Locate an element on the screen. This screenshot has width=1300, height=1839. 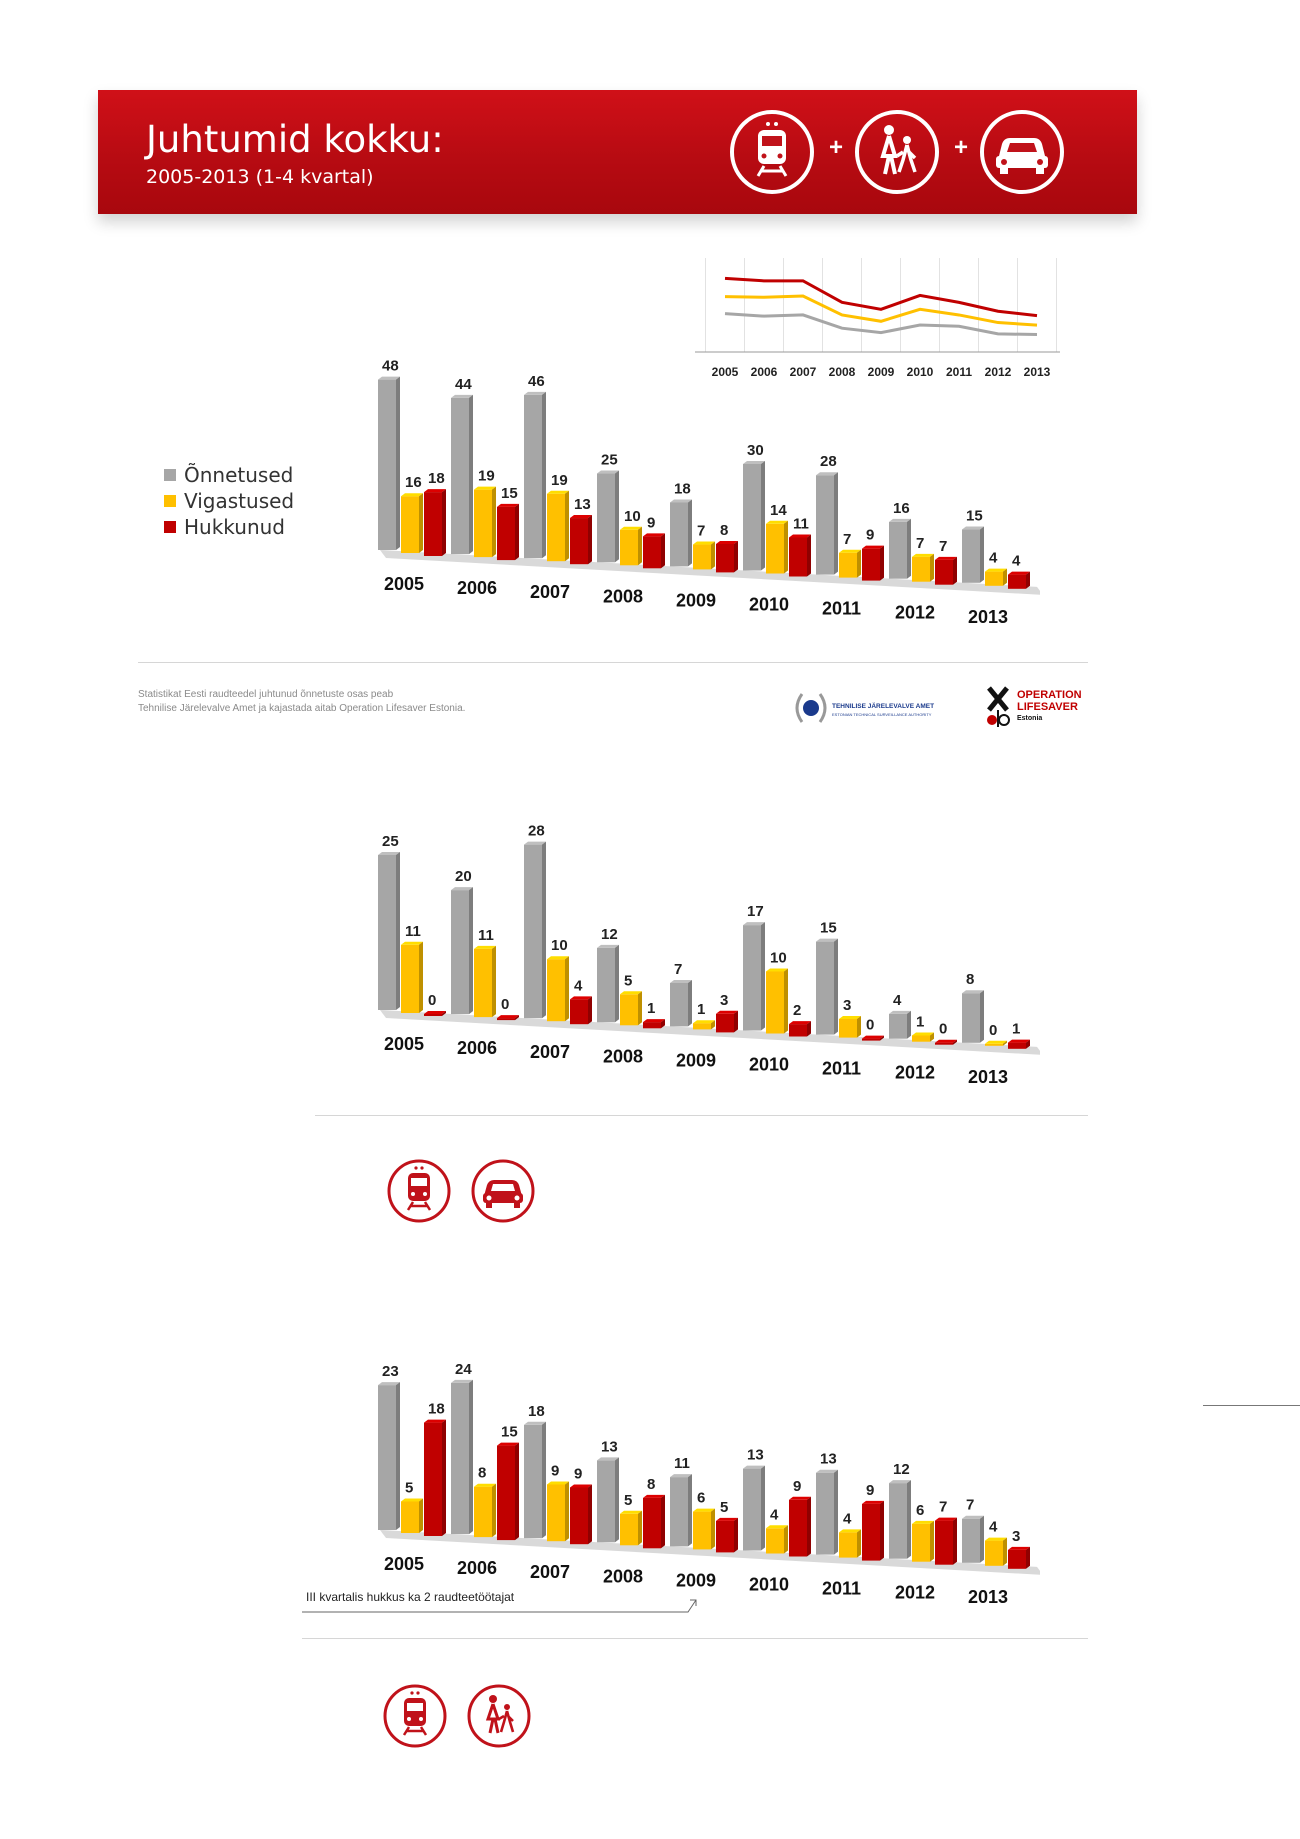
tick-label: 2012 is located at coordinates (998, 372).